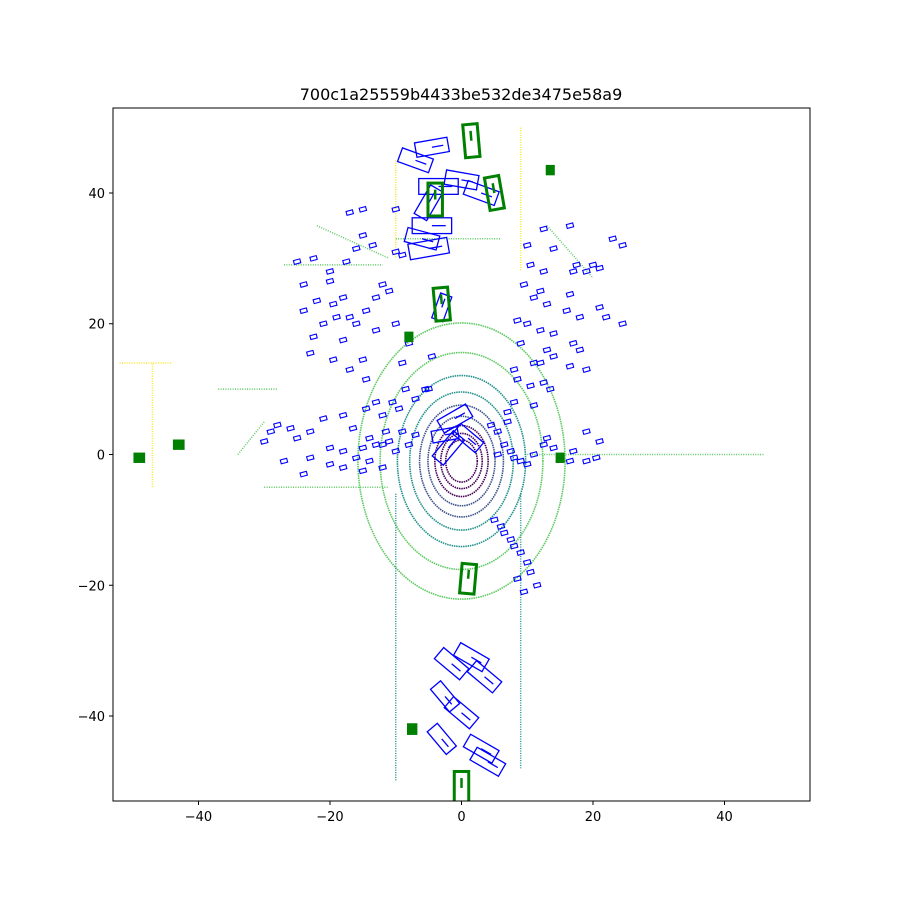  Describe the element at coordinates (95, 456) in the screenshot. I see `y-axis: −40 −20 0 20 40` at that location.